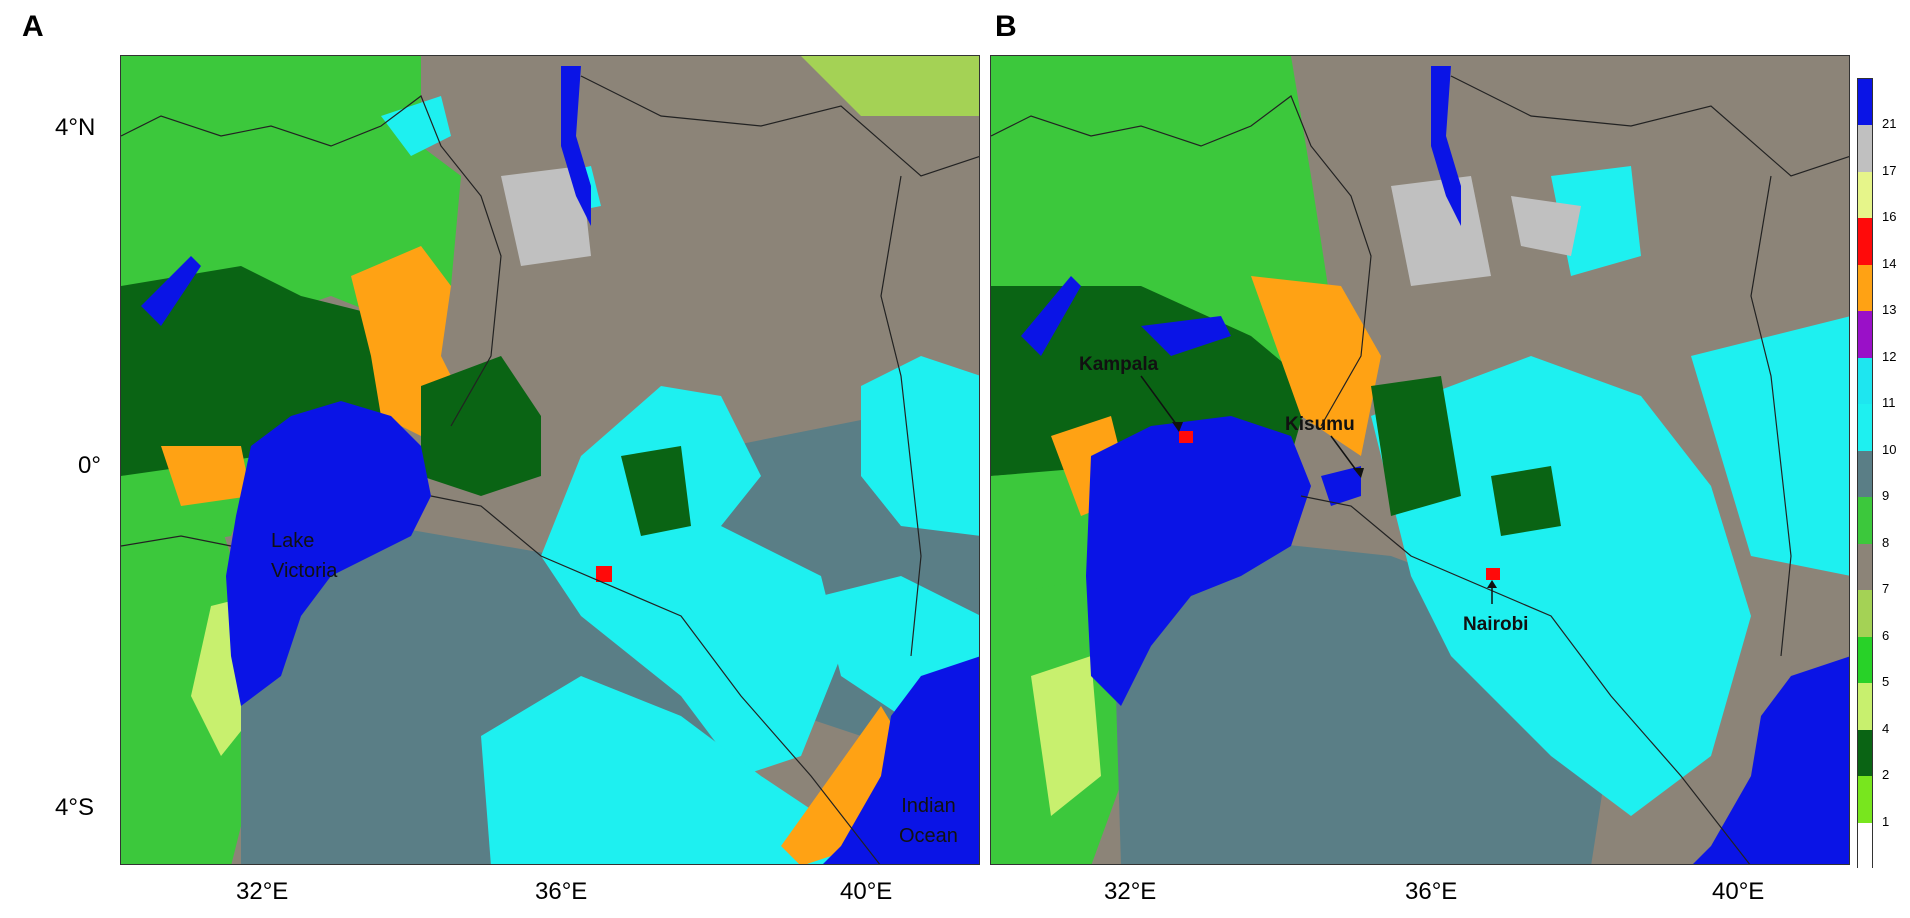 Image resolution: width=1910 pixels, height=918 pixels. What do you see at coordinates (1889, 263) in the screenshot?
I see `colorbar-label: 14` at bounding box center [1889, 263].